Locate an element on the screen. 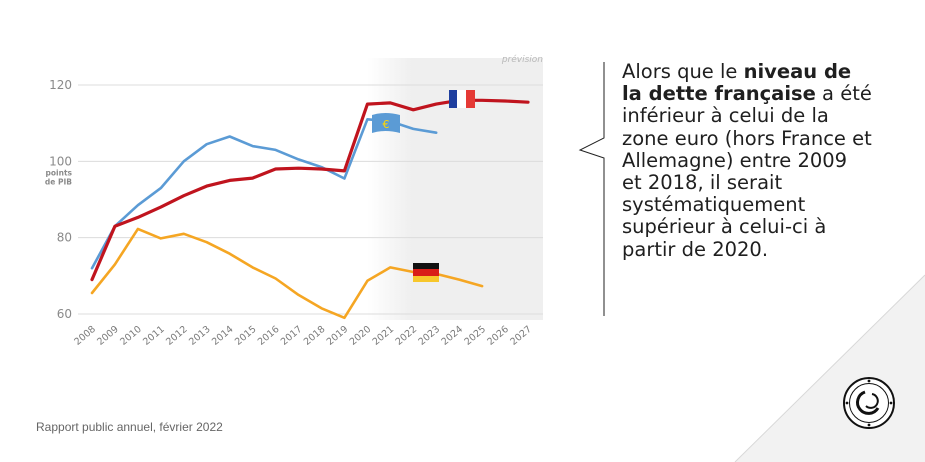 The height and width of the screenshot is (462, 925). x-tick-label: 2008 is located at coordinates (85, 336).